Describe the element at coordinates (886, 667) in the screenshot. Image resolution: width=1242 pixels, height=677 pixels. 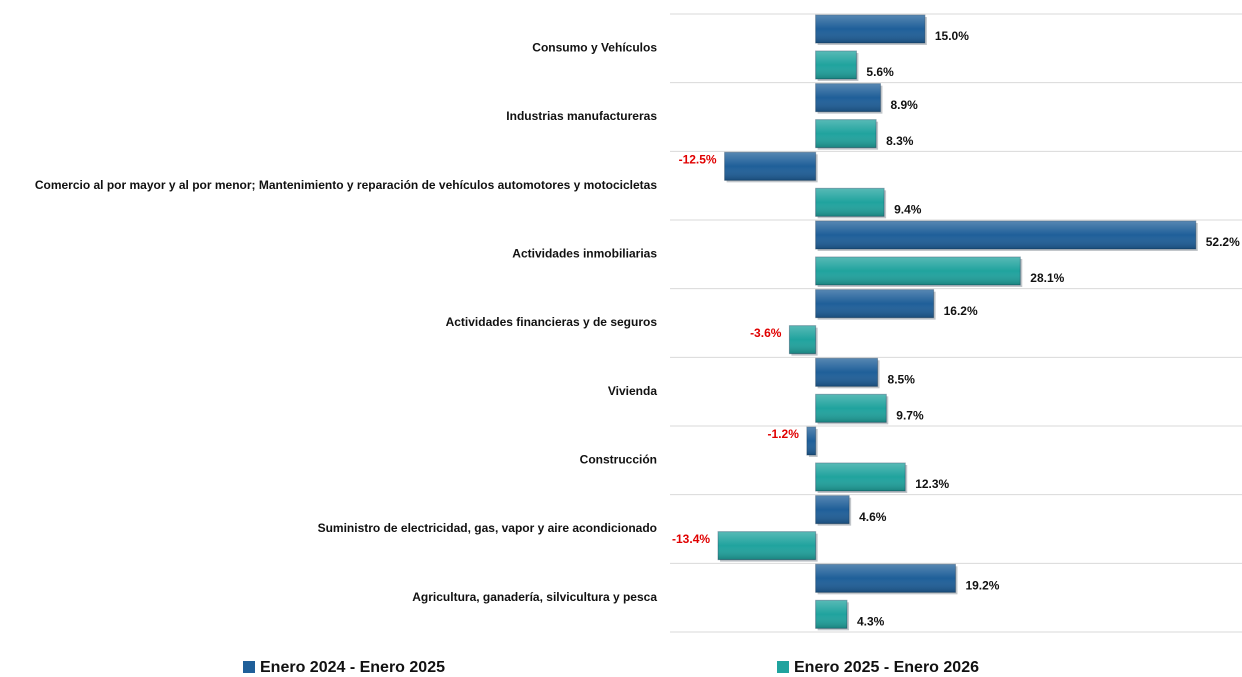
I see `legend-label: Enero 2025 - Enero 2026` at that location.